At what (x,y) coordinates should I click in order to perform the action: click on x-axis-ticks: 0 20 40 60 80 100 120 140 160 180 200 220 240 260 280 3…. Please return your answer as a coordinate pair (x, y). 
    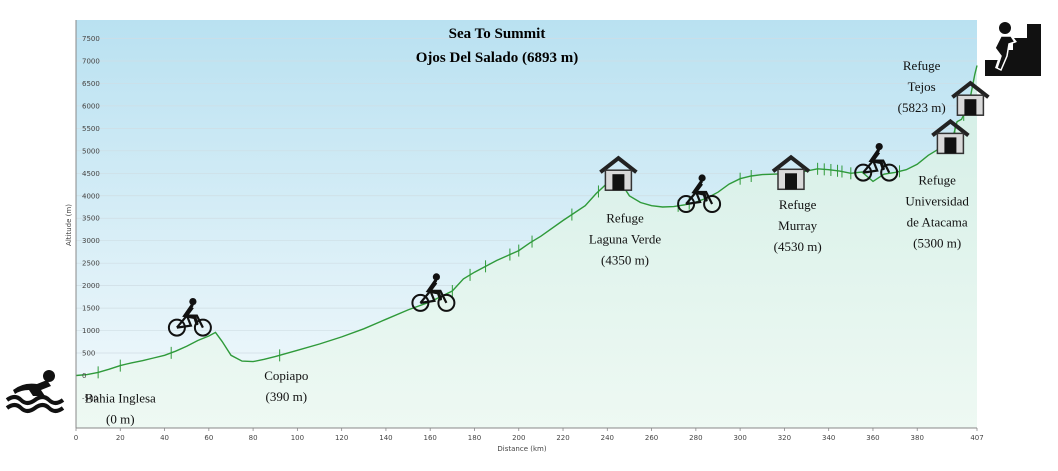
    Looking at the image, I should click on (529, 435).